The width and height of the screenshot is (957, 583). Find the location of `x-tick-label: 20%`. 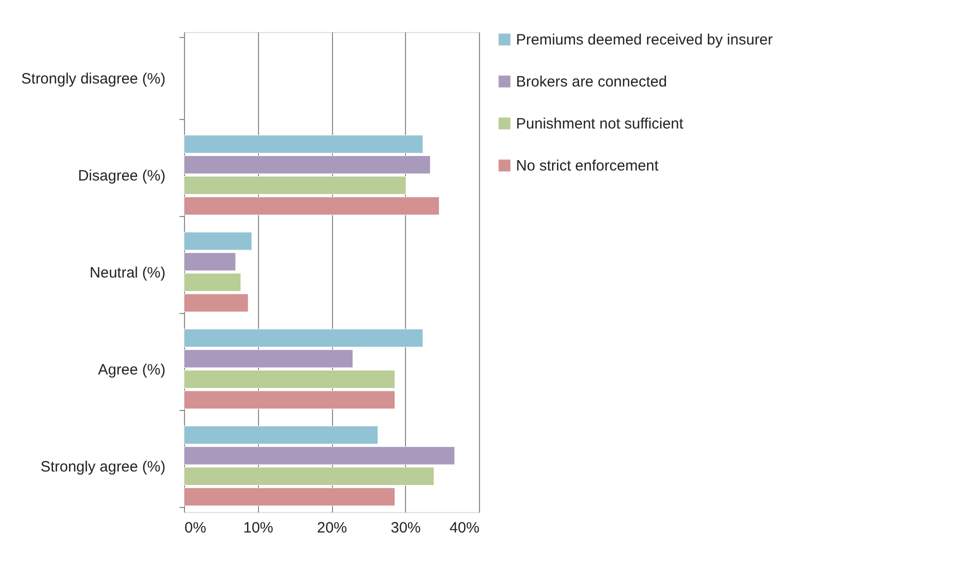

x-tick-label: 20% is located at coordinates (332, 528).